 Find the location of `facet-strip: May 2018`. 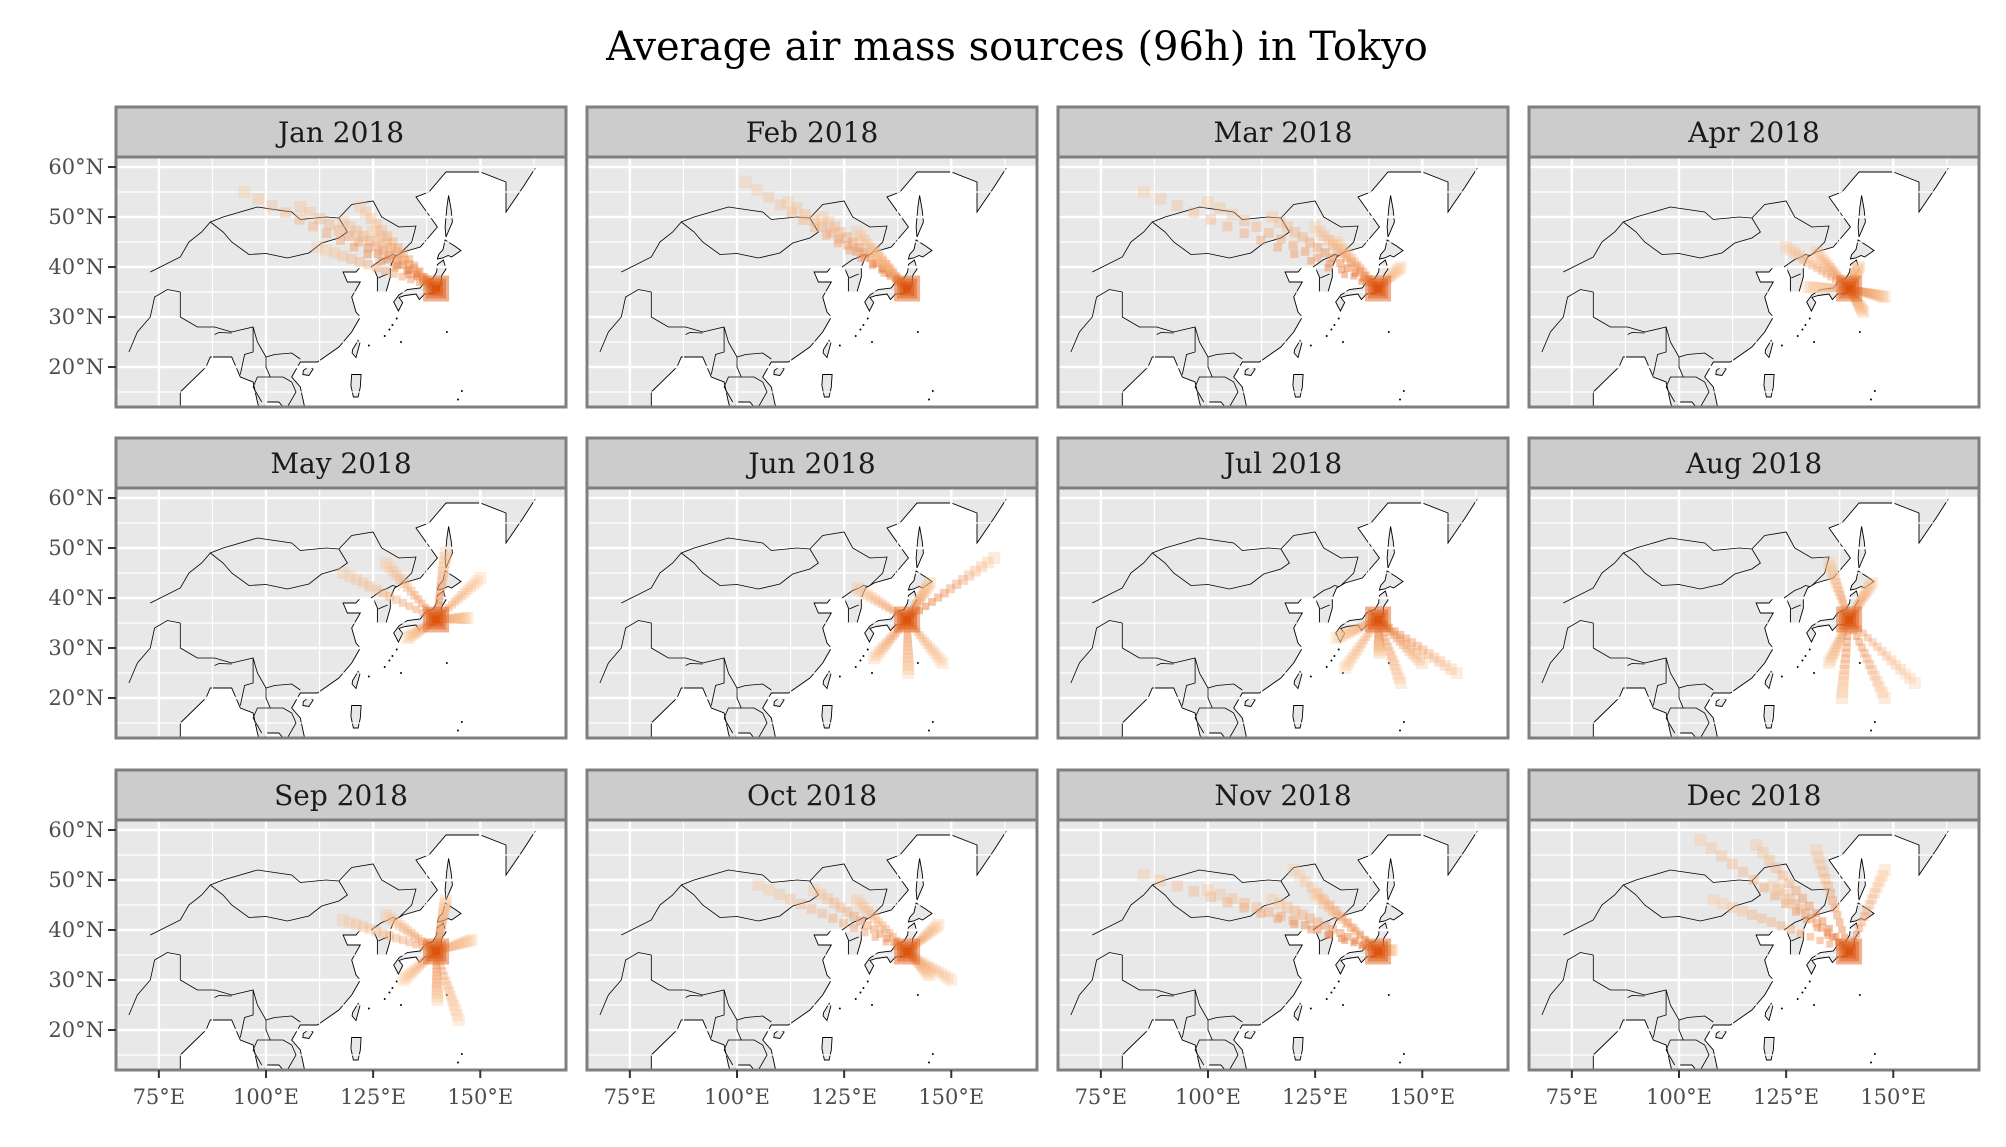

facet-strip: May 2018 is located at coordinates (341, 463).